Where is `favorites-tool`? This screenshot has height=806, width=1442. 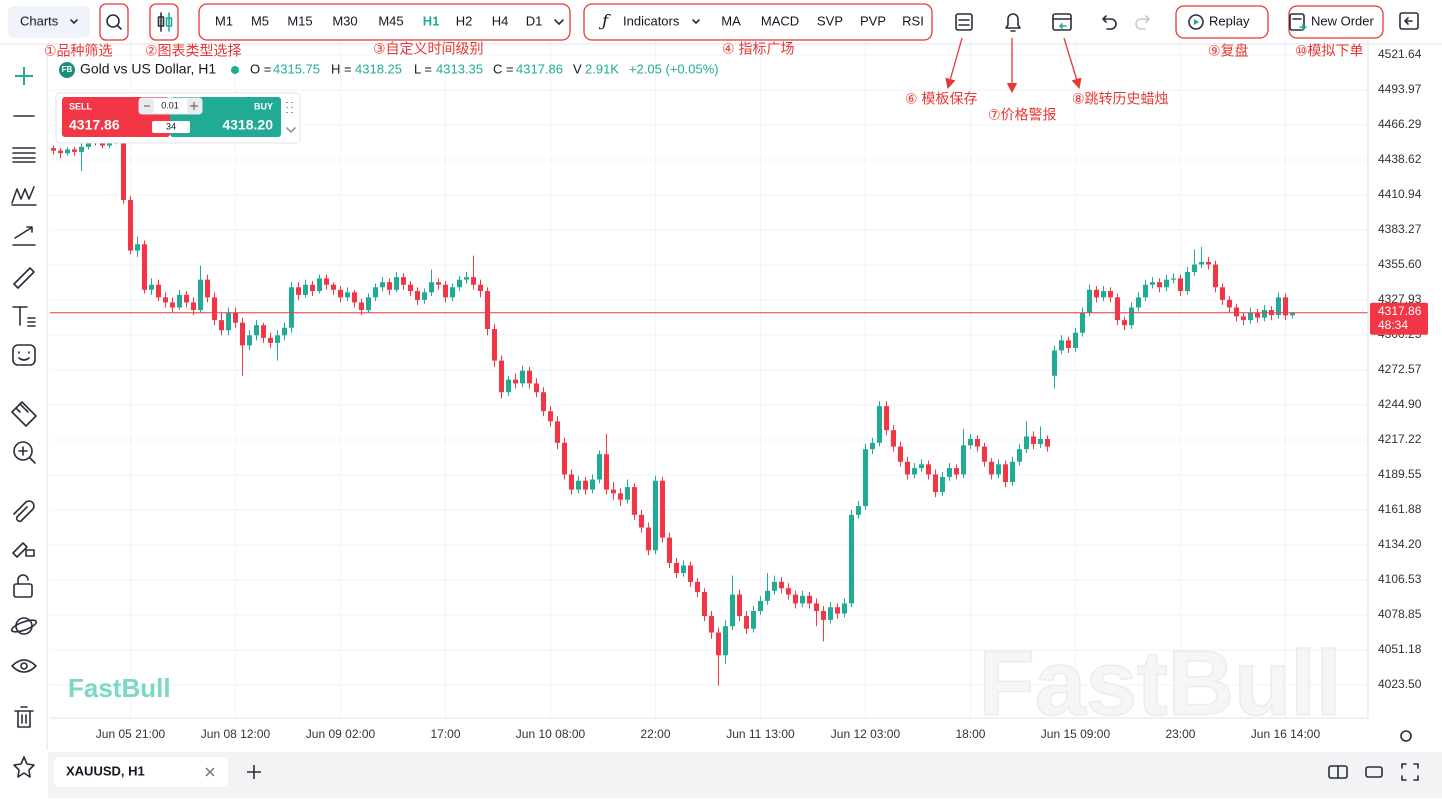
favorites-tool is located at coordinates (24, 767).